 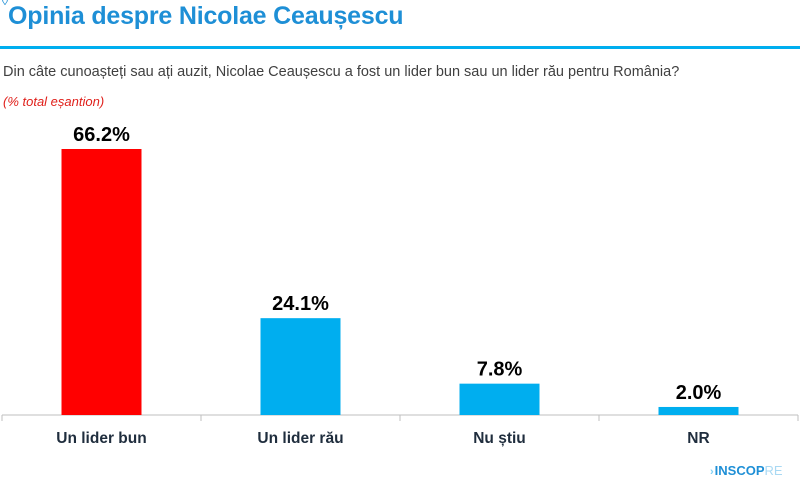 What do you see at coordinates (5, 4) in the screenshot?
I see `corner-mark-icon: ◊` at bounding box center [5, 4].